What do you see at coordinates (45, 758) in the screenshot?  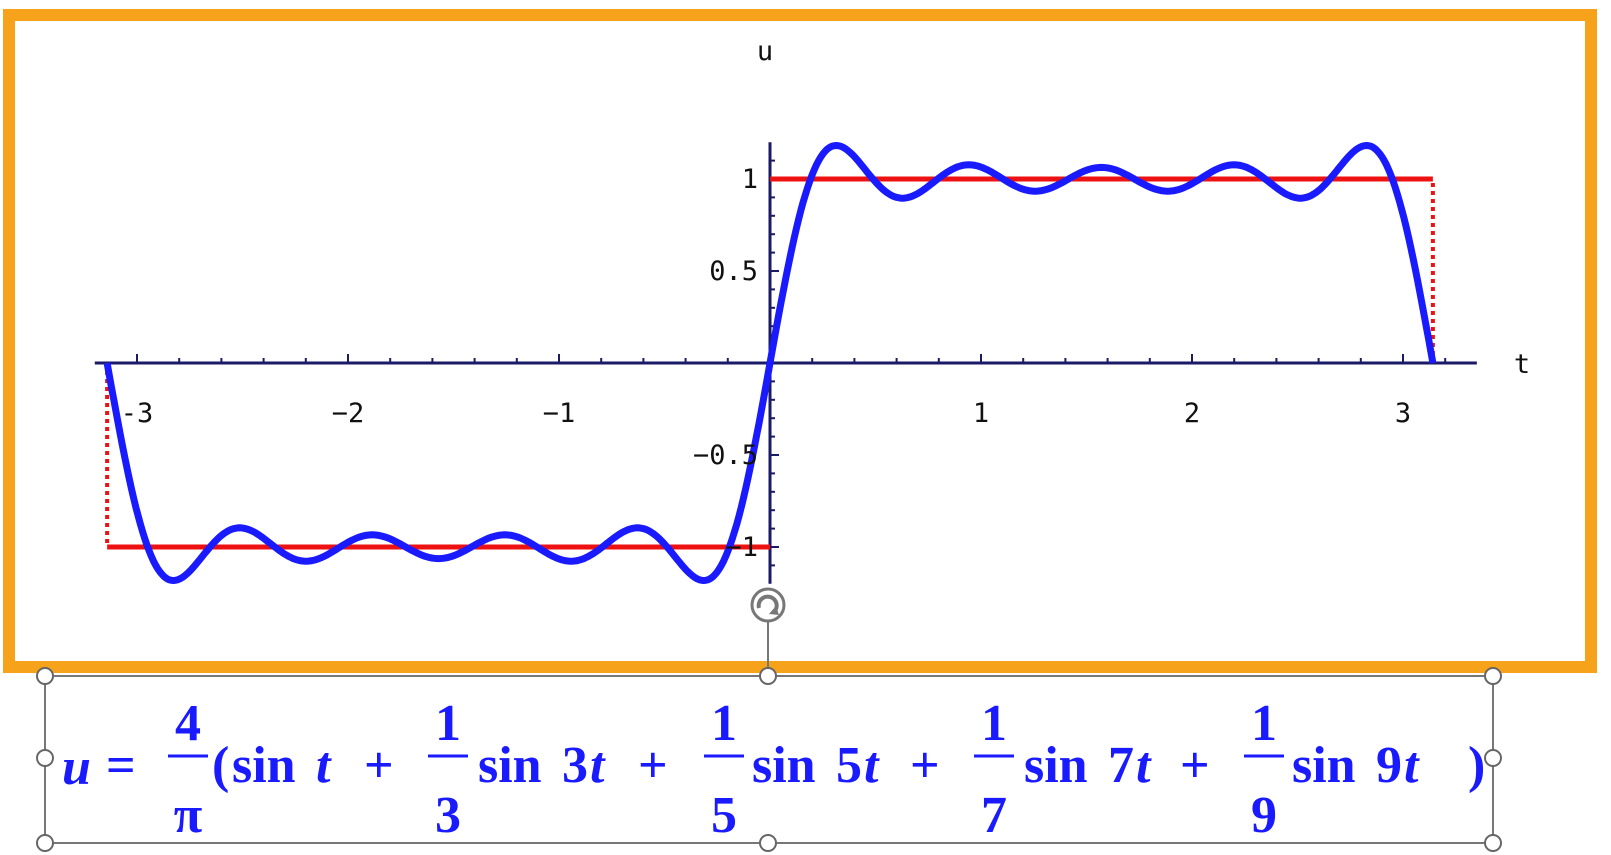 I see `resize-handle-left` at bounding box center [45, 758].